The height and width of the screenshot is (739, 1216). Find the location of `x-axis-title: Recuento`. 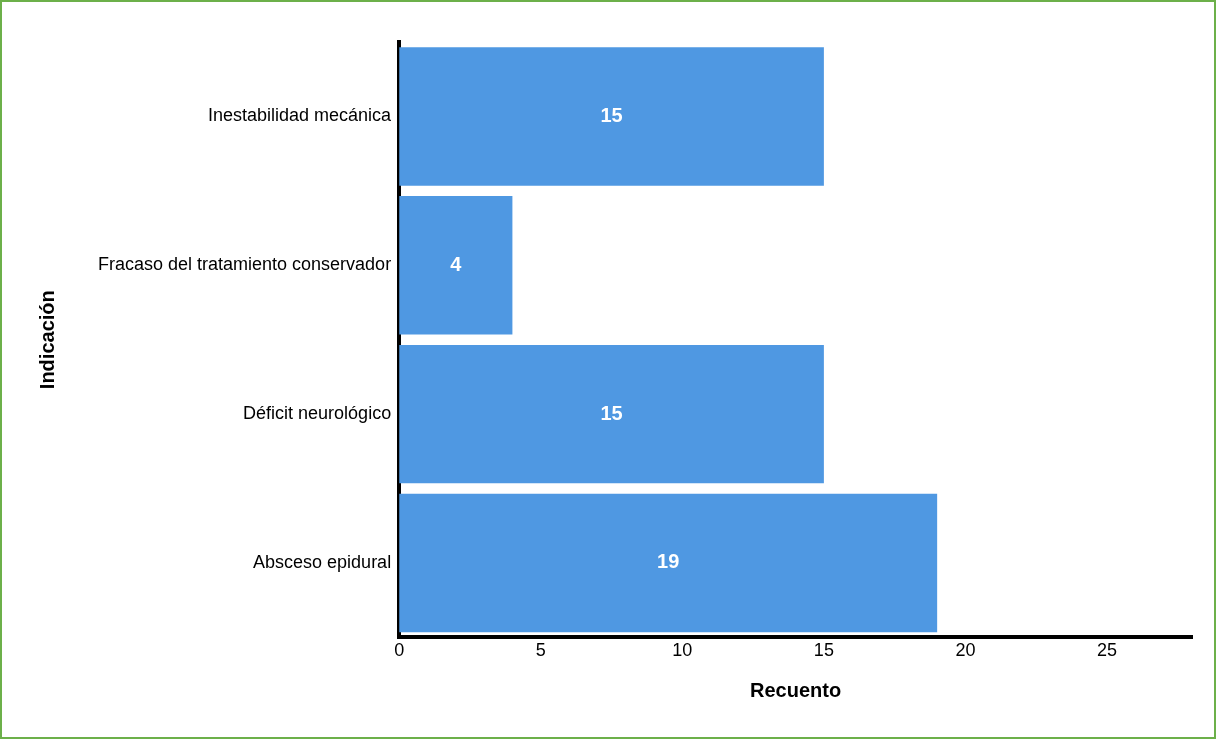

x-axis-title: Recuento is located at coordinates (796, 689).